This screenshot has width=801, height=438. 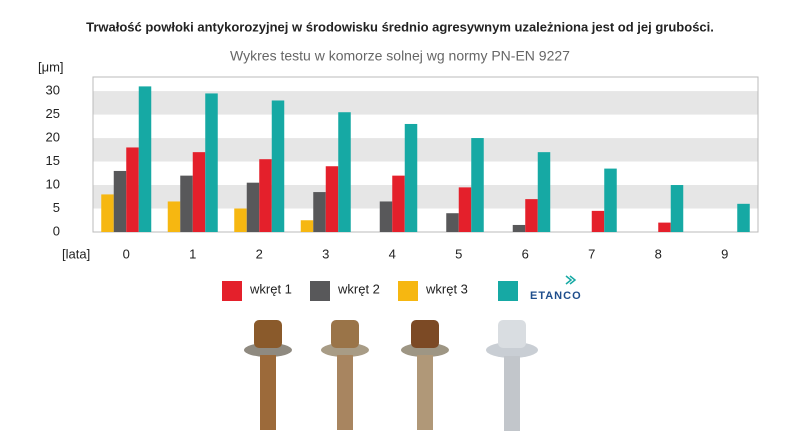 What do you see at coordinates (259, 253) in the screenshot?
I see `x-tick-label: 2` at bounding box center [259, 253].